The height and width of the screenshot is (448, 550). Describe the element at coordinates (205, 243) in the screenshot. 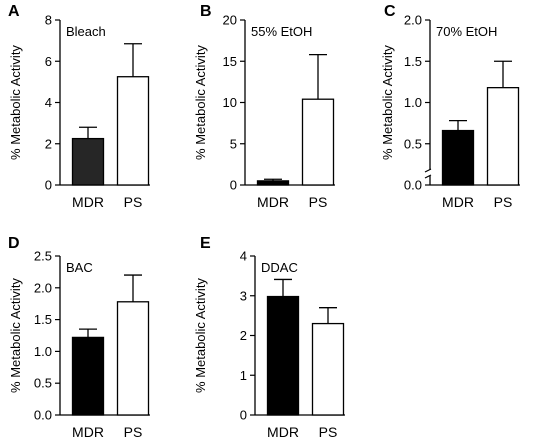

I see `panel-letter-e: E` at that location.